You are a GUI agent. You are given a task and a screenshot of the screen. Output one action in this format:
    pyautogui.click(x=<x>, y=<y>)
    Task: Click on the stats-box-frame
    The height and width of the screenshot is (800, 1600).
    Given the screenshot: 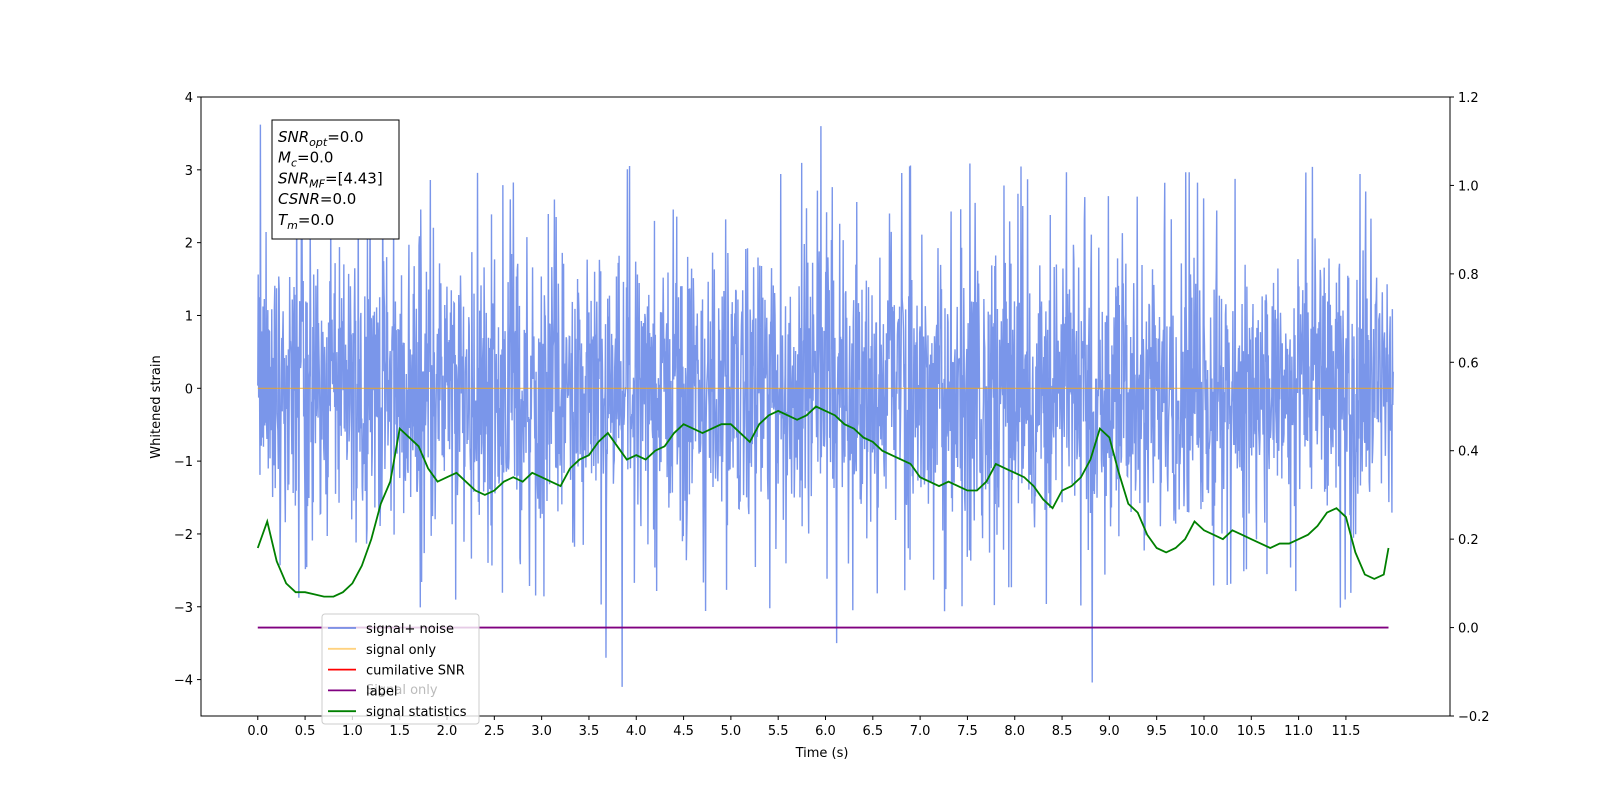 What is the action you would take?
    pyautogui.click(x=335, y=179)
    